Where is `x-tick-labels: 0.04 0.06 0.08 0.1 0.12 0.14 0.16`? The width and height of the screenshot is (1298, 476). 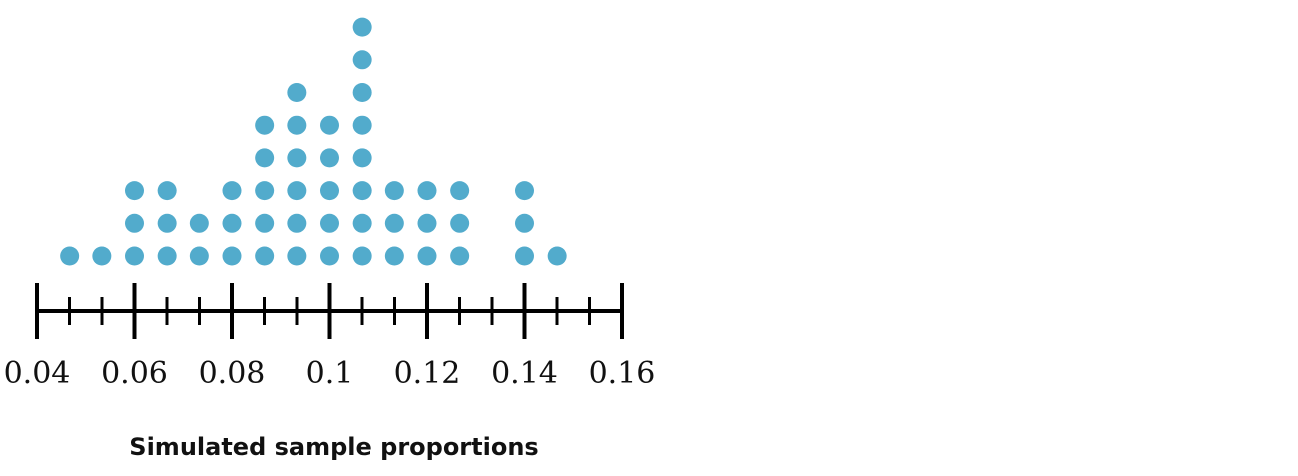 x-tick-labels: 0.04 0.06 0.08 0.1 0.12 0.14 0.16 is located at coordinates (330, 373).